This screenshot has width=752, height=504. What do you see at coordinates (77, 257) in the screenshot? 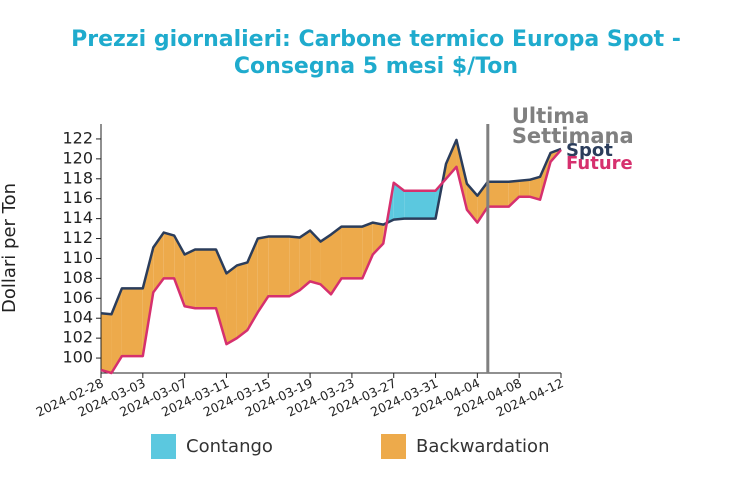
I see `y-tick-label: 110` at bounding box center [77, 257].